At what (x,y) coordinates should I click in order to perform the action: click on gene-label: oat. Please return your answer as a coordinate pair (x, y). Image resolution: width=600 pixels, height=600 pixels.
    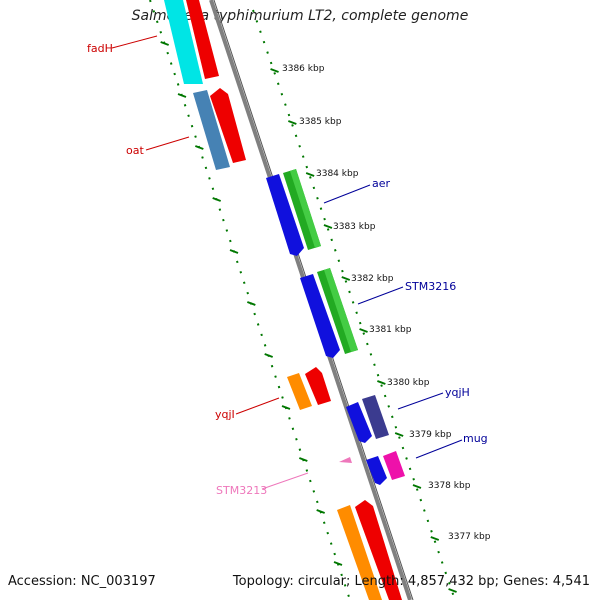
    Looking at the image, I should click on (135, 150).